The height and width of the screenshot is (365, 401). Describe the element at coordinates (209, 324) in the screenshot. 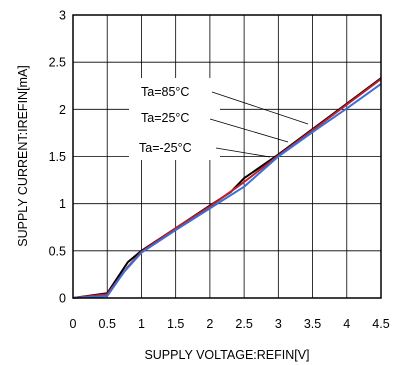

I see `x-tick-label: 2` at that location.